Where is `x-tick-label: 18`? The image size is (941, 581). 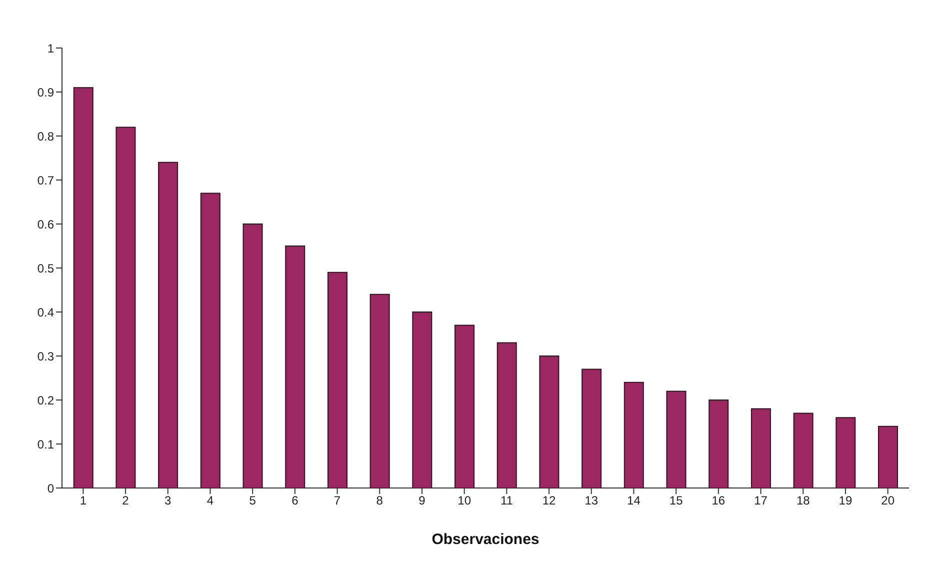
x-tick-label: 18 is located at coordinates (803, 501).